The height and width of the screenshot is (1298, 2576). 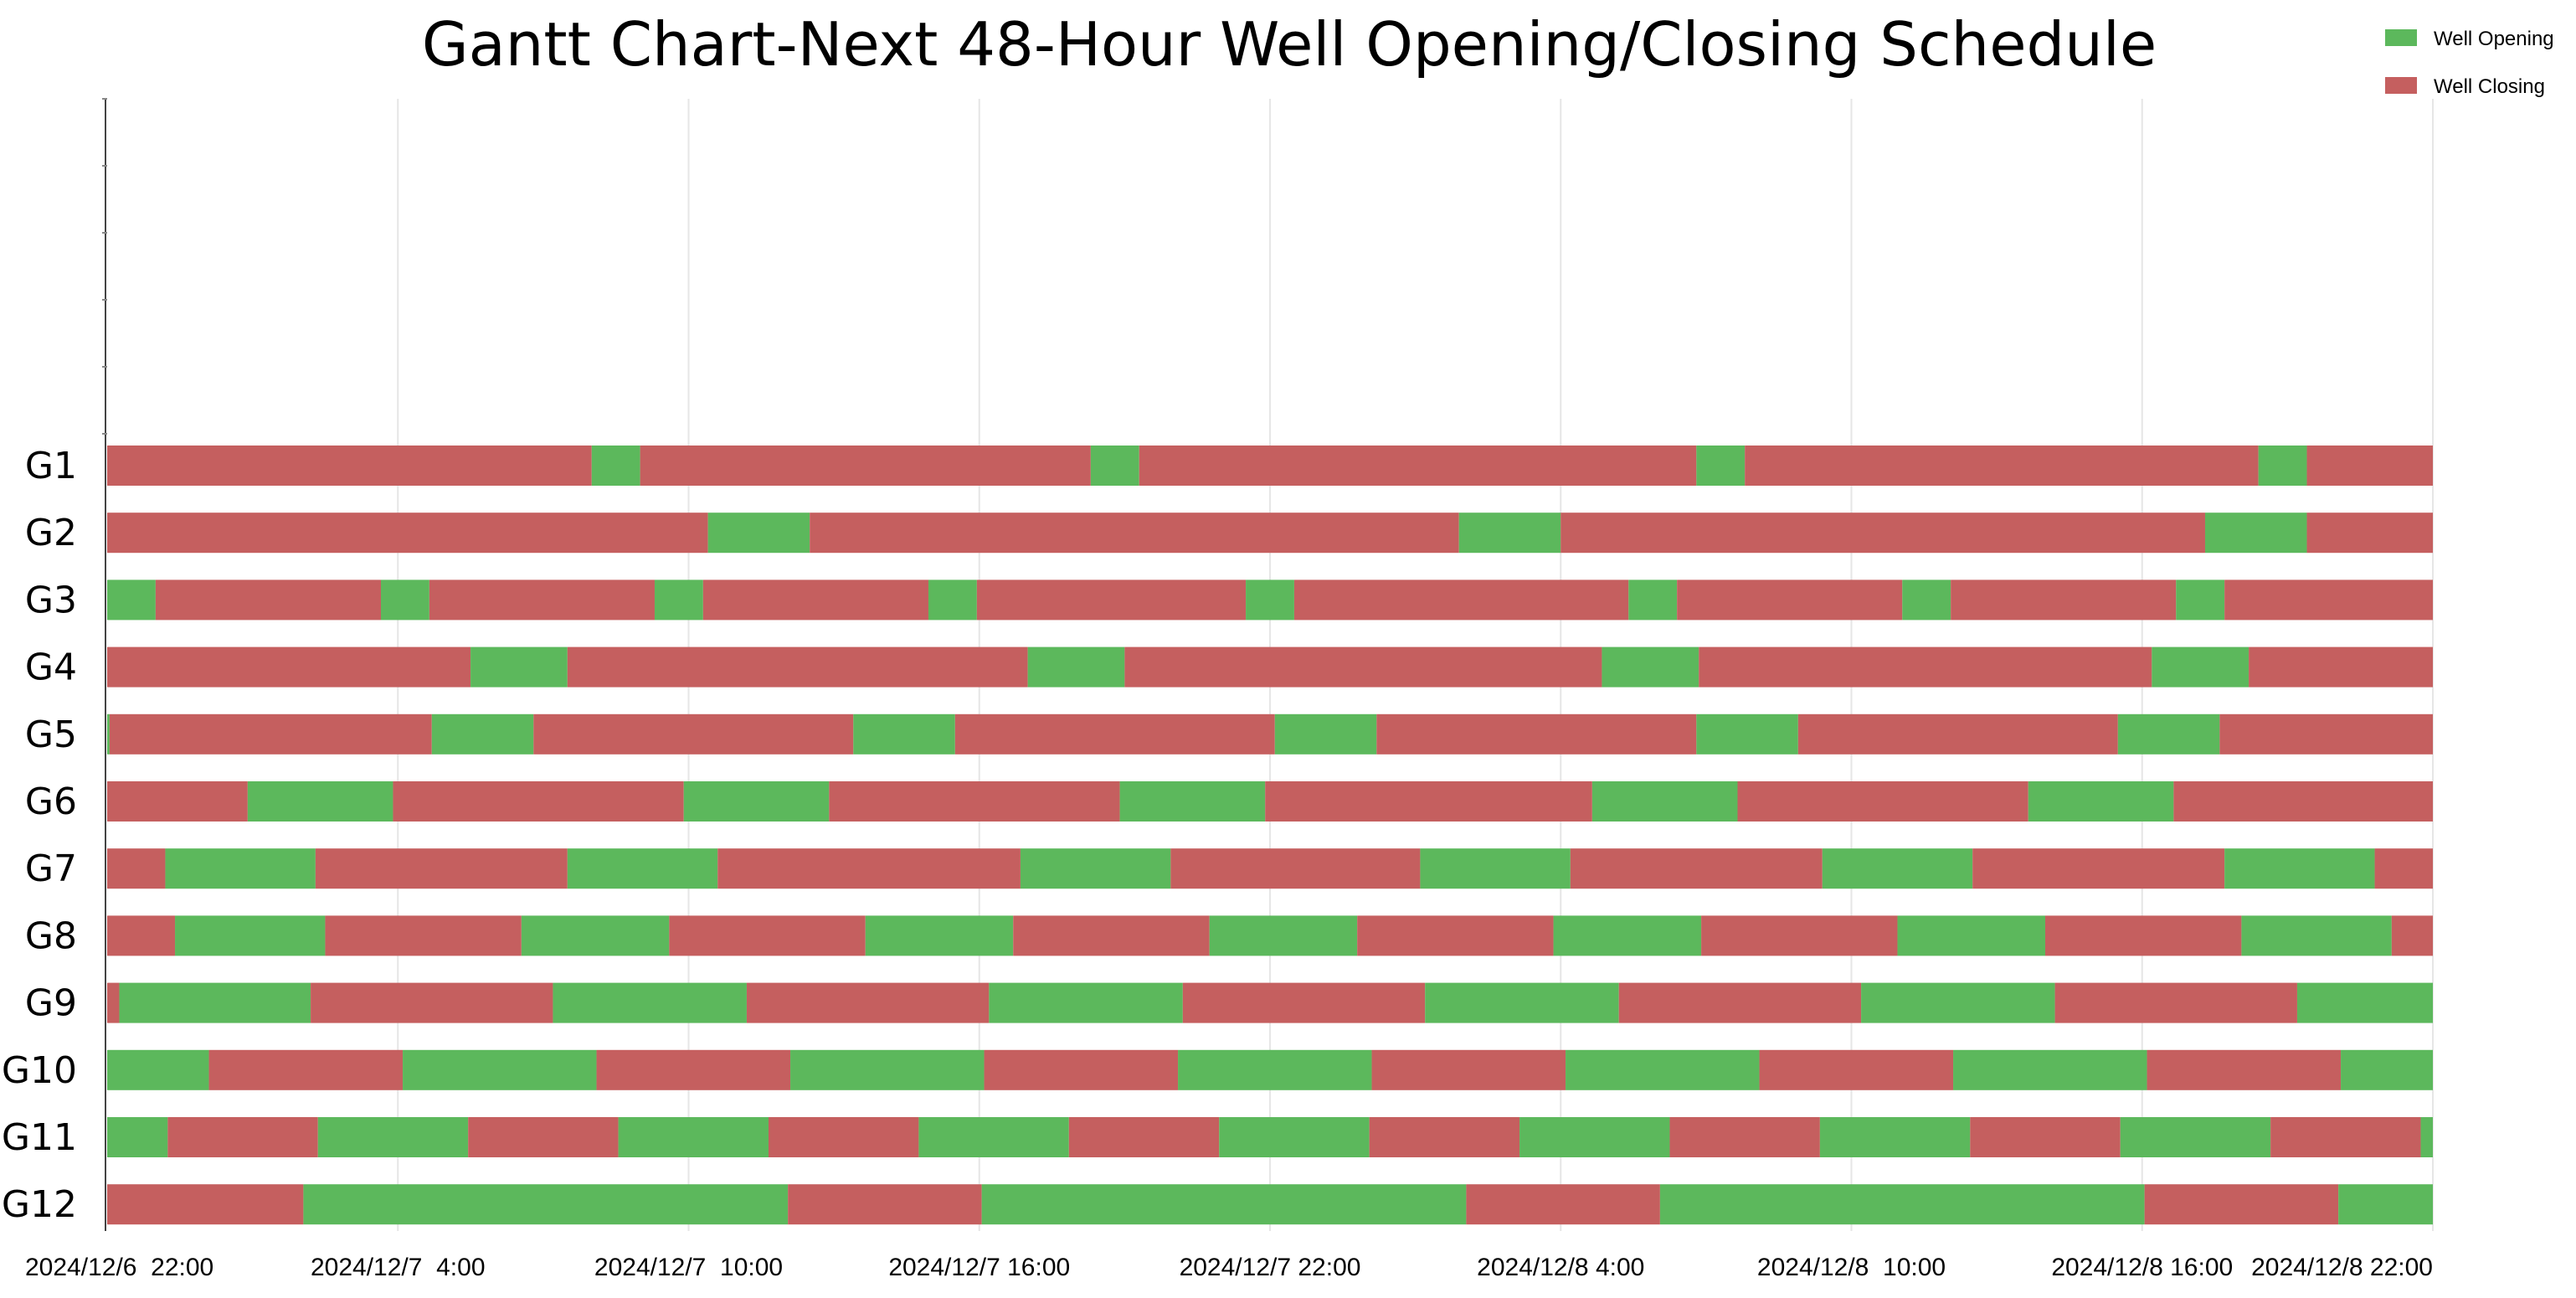 I want to click on gantt-row-G5, so click(x=1270, y=734).